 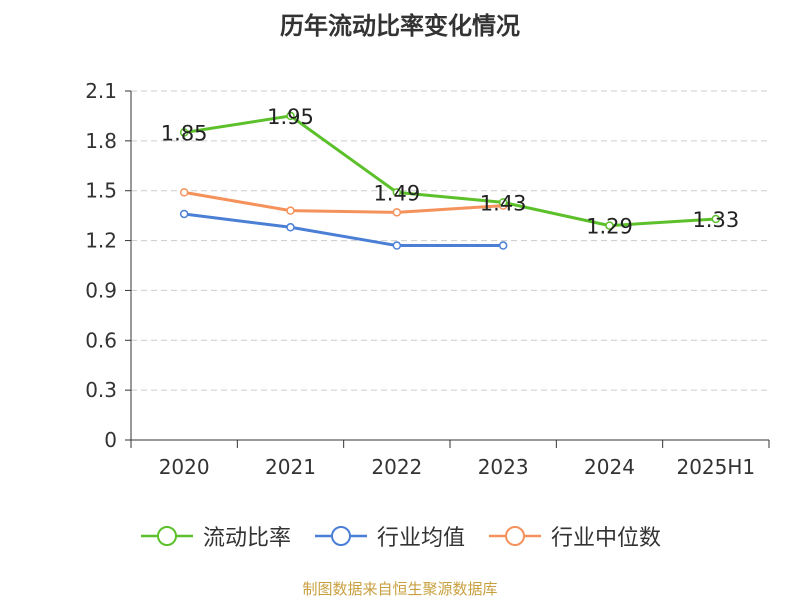 I want to click on y-tick-label: 0.6, so click(x=101, y=340).